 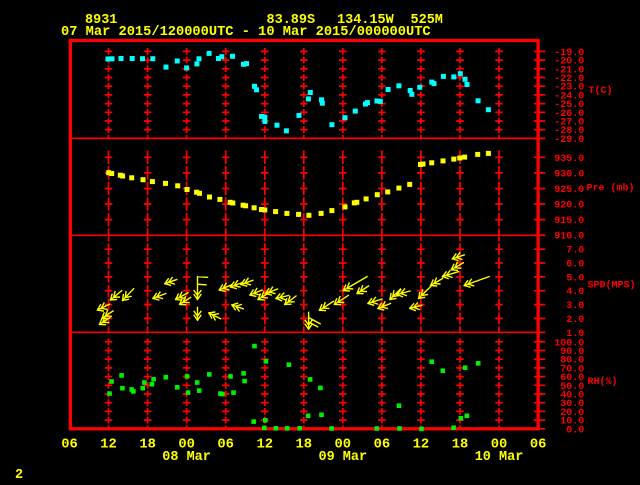 What do you see at coordinates (575, 292) in the screenshot?
I see `svg-text: 4.0` at bounding box center [575, 292].